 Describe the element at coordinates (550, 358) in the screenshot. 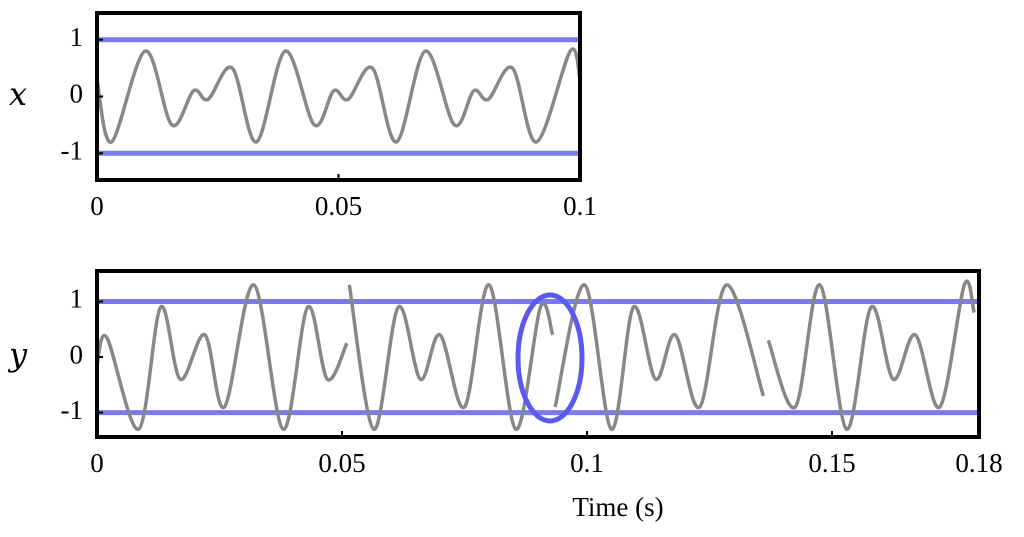

I see `highlight-ellipse` at that location.